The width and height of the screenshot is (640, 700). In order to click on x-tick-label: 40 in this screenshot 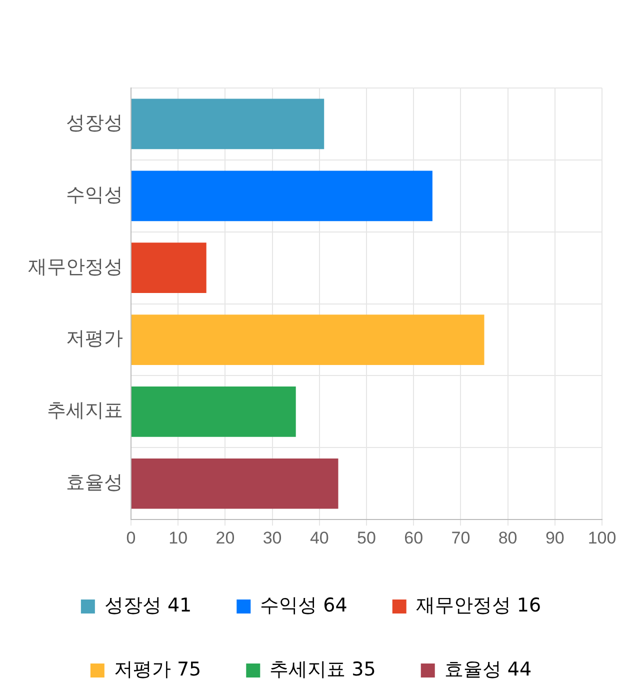, I will do `click(319, 538)`.